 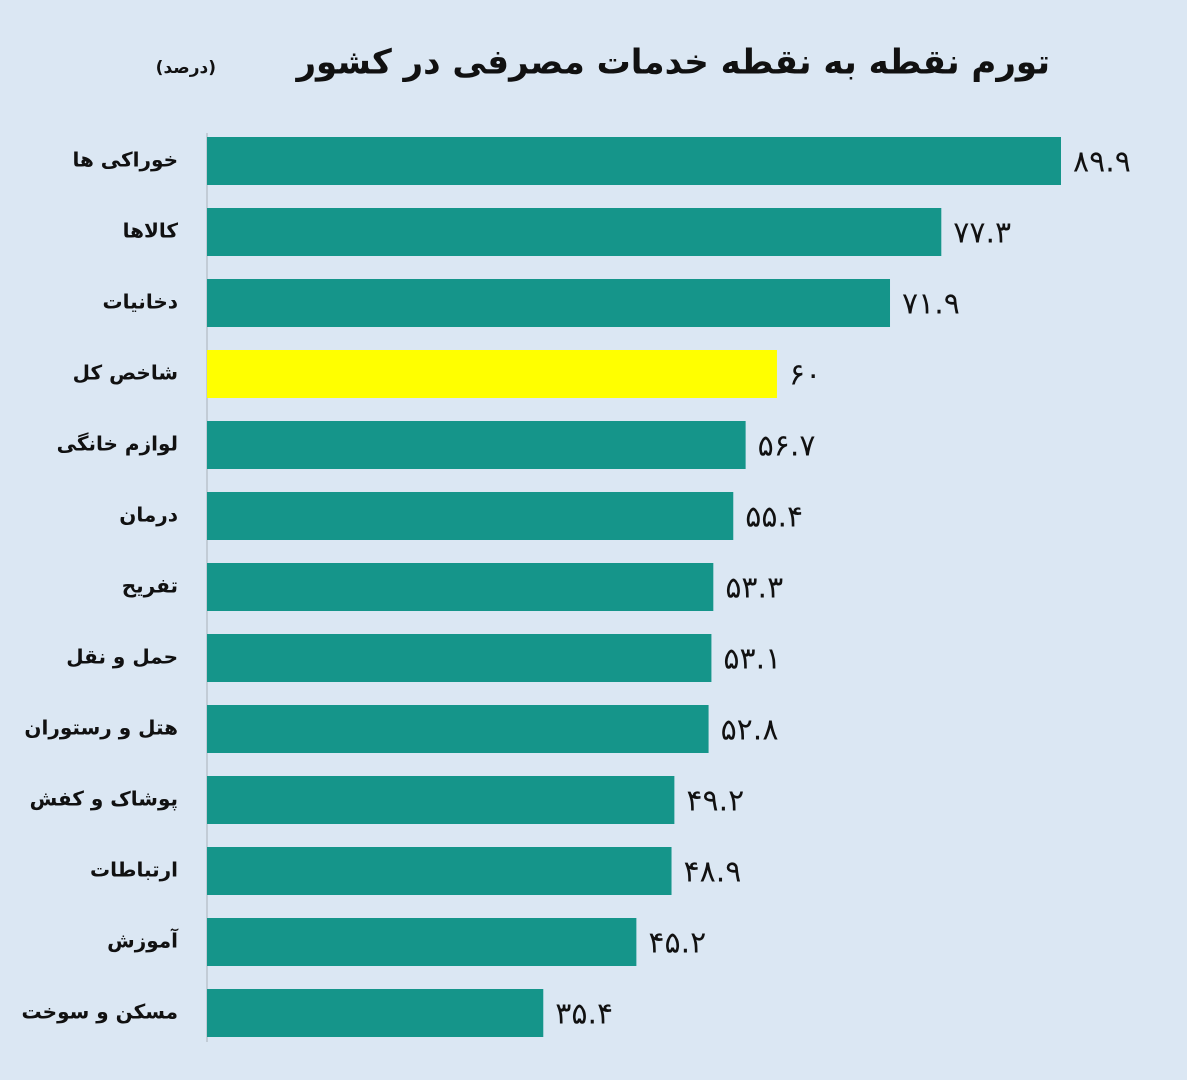 I want to click on category-label: تفریح, so click(x=150, y=586).